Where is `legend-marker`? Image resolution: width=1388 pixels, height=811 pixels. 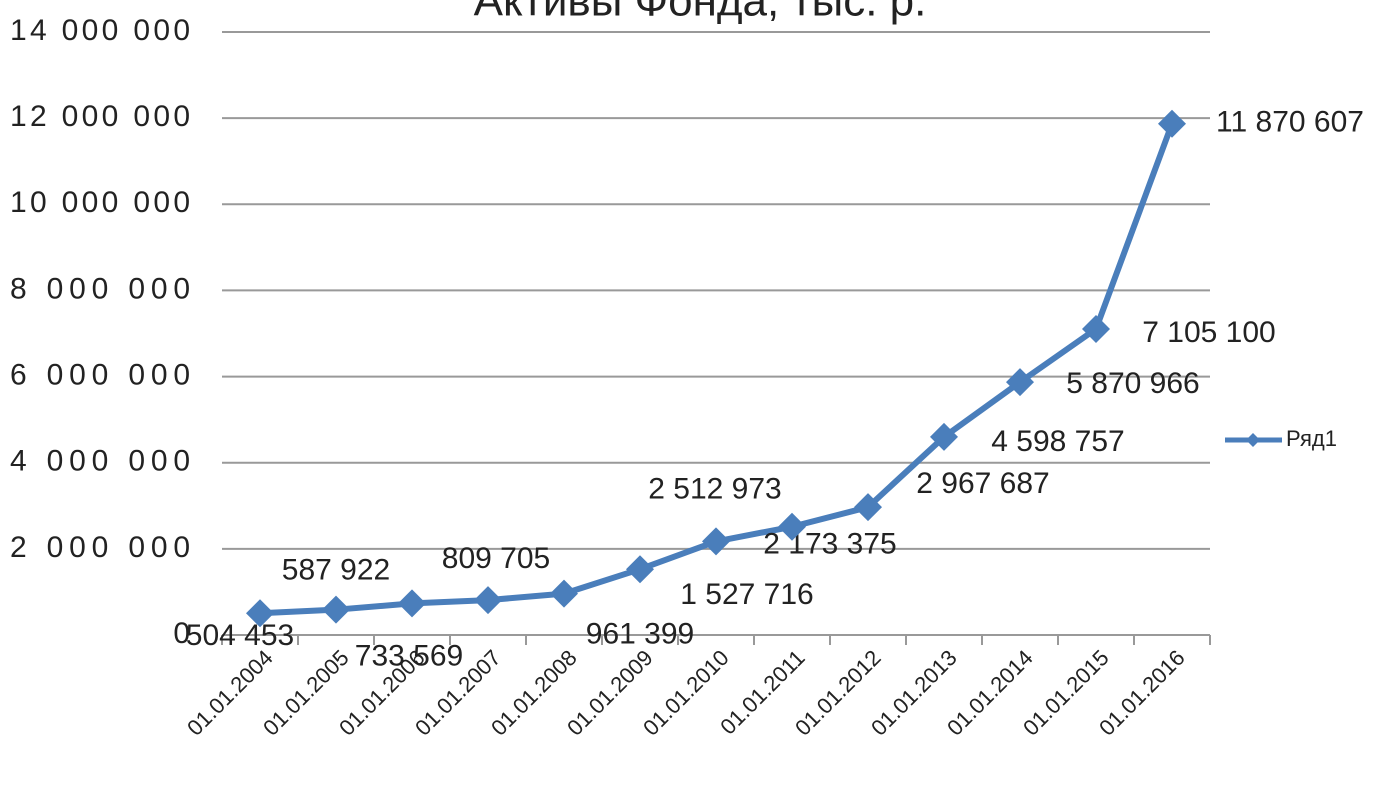
legend-marker is located at coordinates (1253, 440).